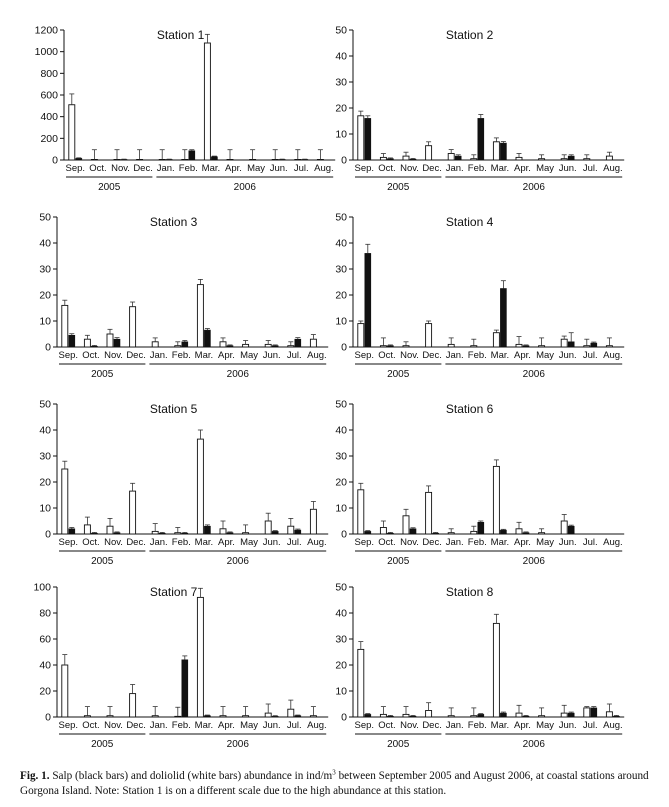 This screenshot has height=807, width=669. I want to click on panel-title: Station 7, so click(174, 592).